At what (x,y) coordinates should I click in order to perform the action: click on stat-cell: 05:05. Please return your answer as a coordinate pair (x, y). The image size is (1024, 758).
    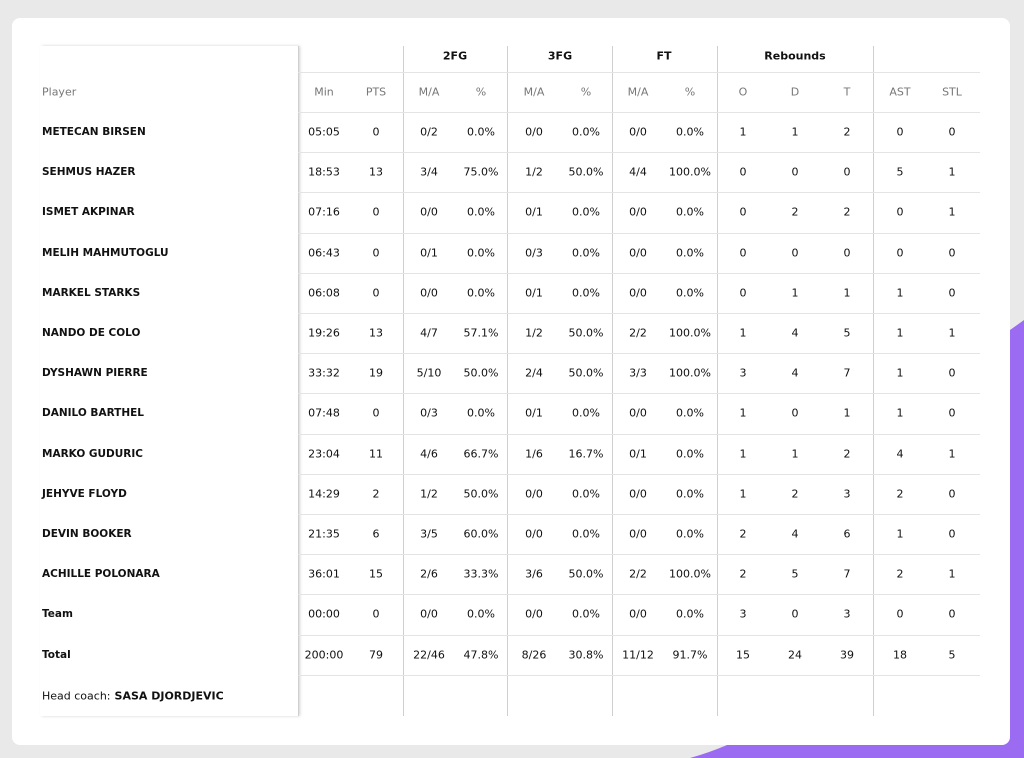
    Looking at the image, I should click on (324, 132).